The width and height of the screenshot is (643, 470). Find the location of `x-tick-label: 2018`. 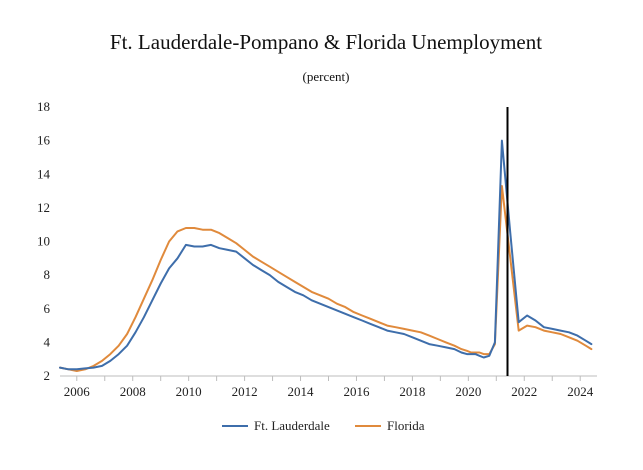

x-tick-label: 2018 is located at coordinates (412, 391).